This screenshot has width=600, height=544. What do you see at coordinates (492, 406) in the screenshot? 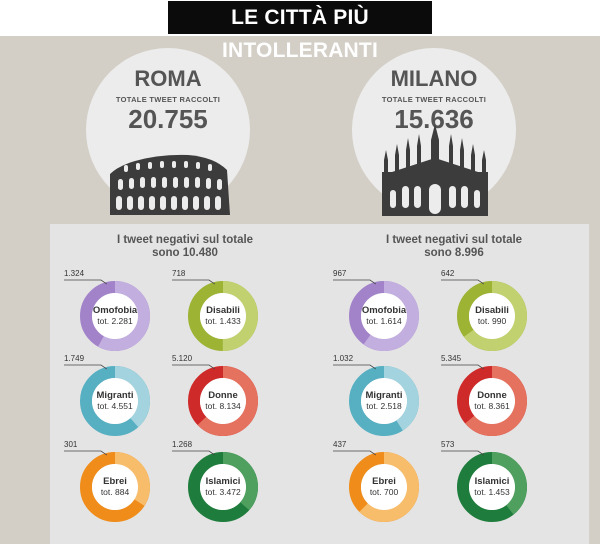
I see `category-total: tot. 8.361` at bounding box center [492, 406].